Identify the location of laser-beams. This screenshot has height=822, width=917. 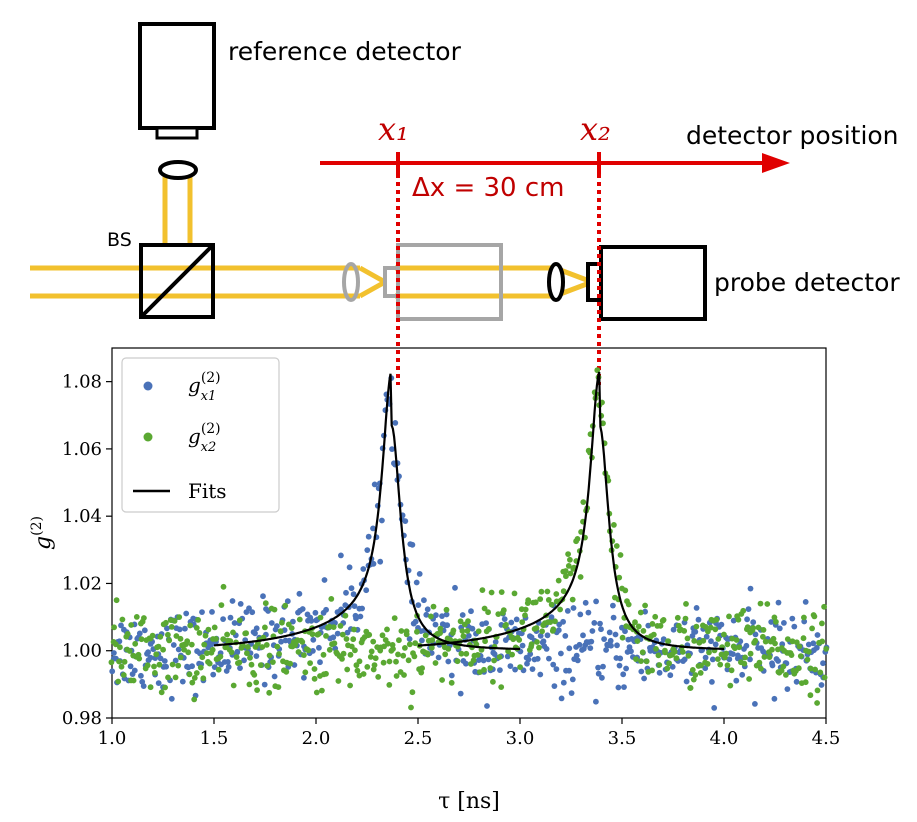
(311, 237).